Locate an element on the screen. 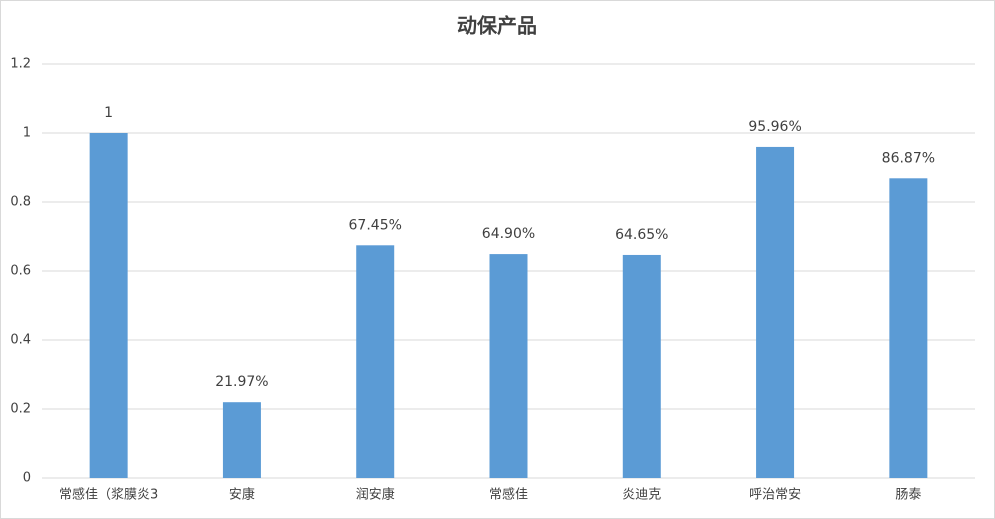 This screenshot has height=519, width=995. x-tick-label: 肠泰 is located at coordinates (908, 495).